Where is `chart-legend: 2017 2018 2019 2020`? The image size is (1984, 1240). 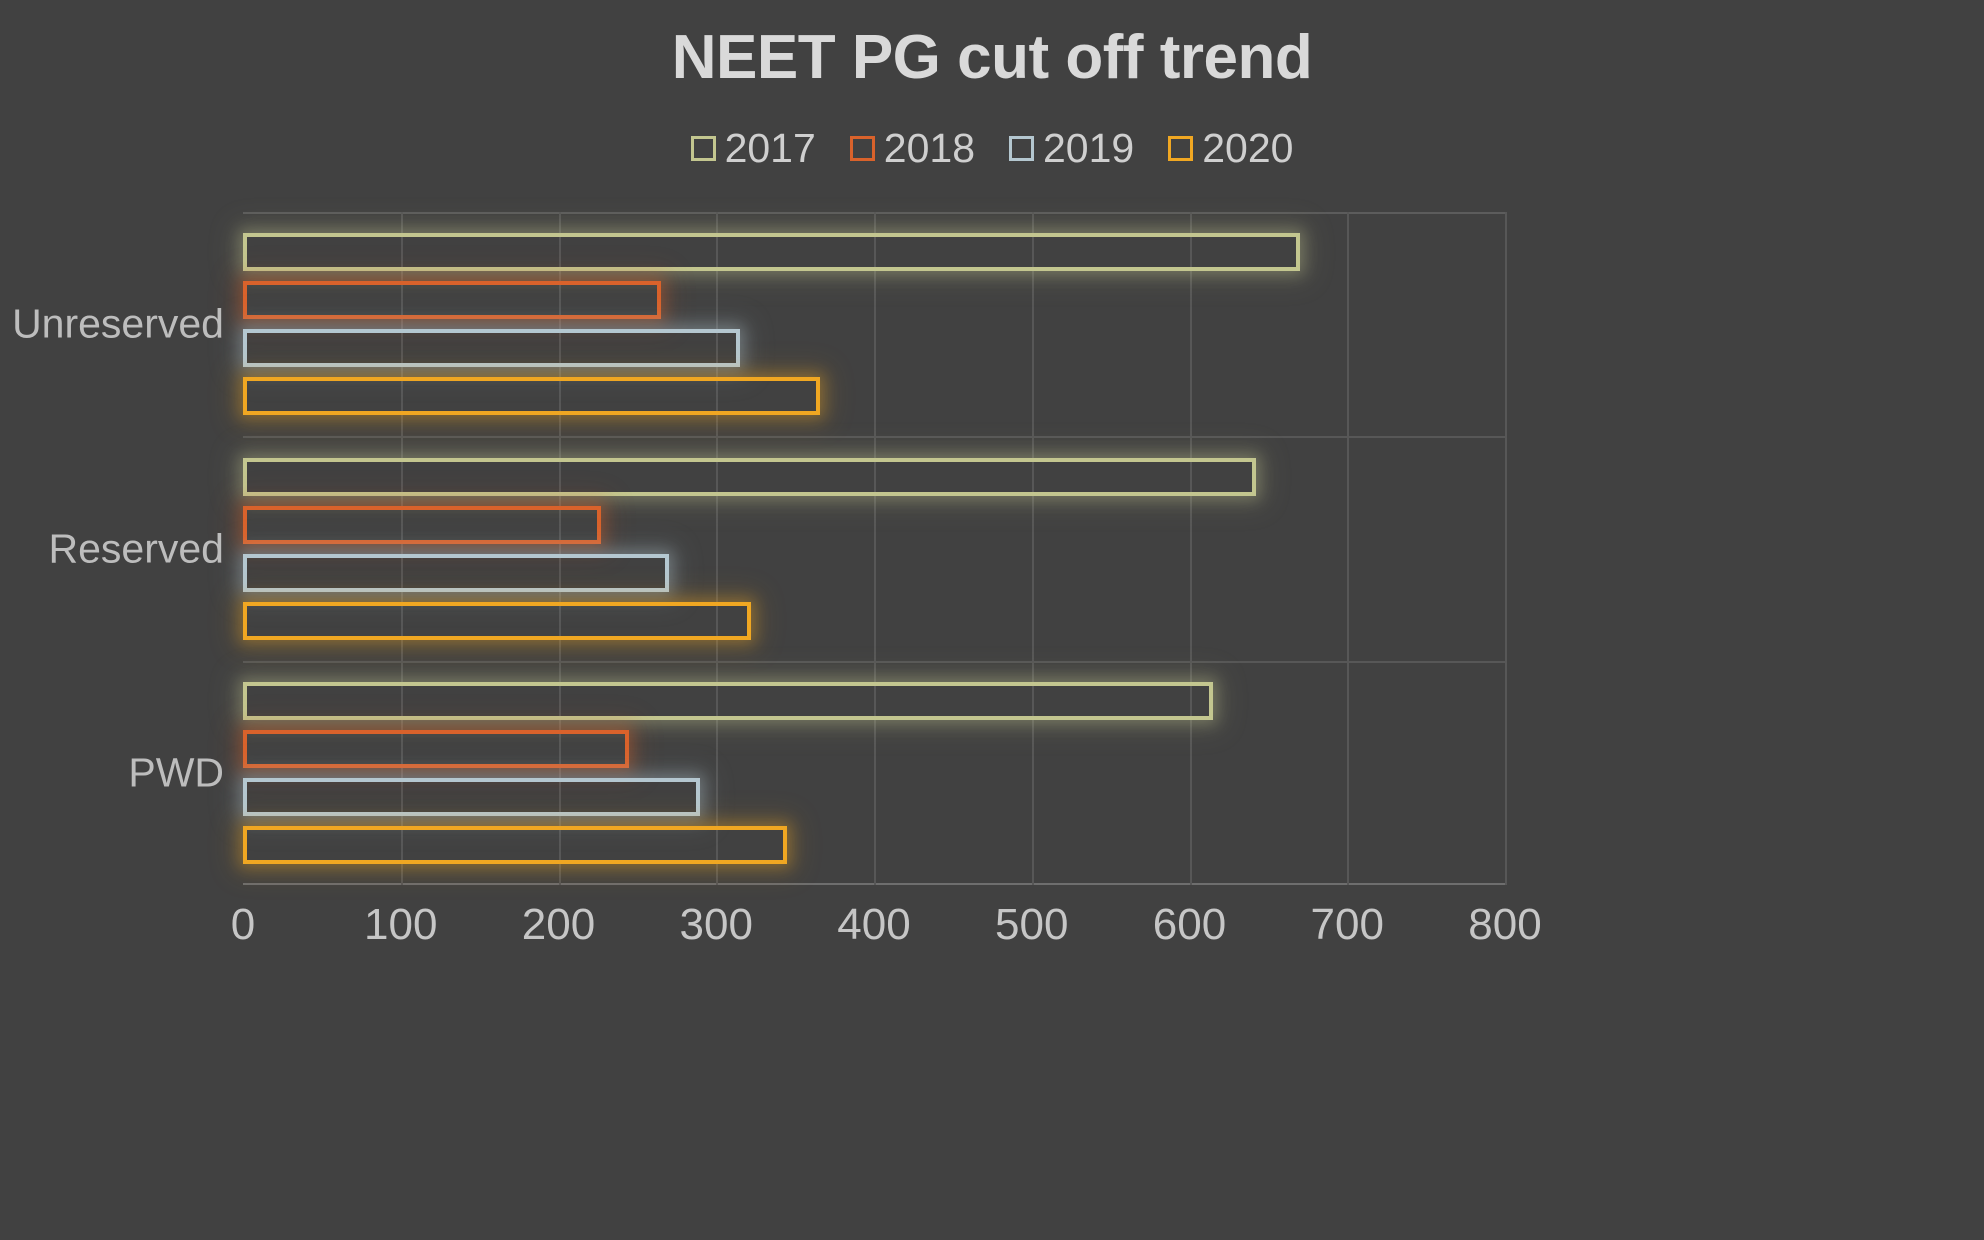 chart-legend: 2017 2018 2019 2020 is located at coordinates (992, 148).